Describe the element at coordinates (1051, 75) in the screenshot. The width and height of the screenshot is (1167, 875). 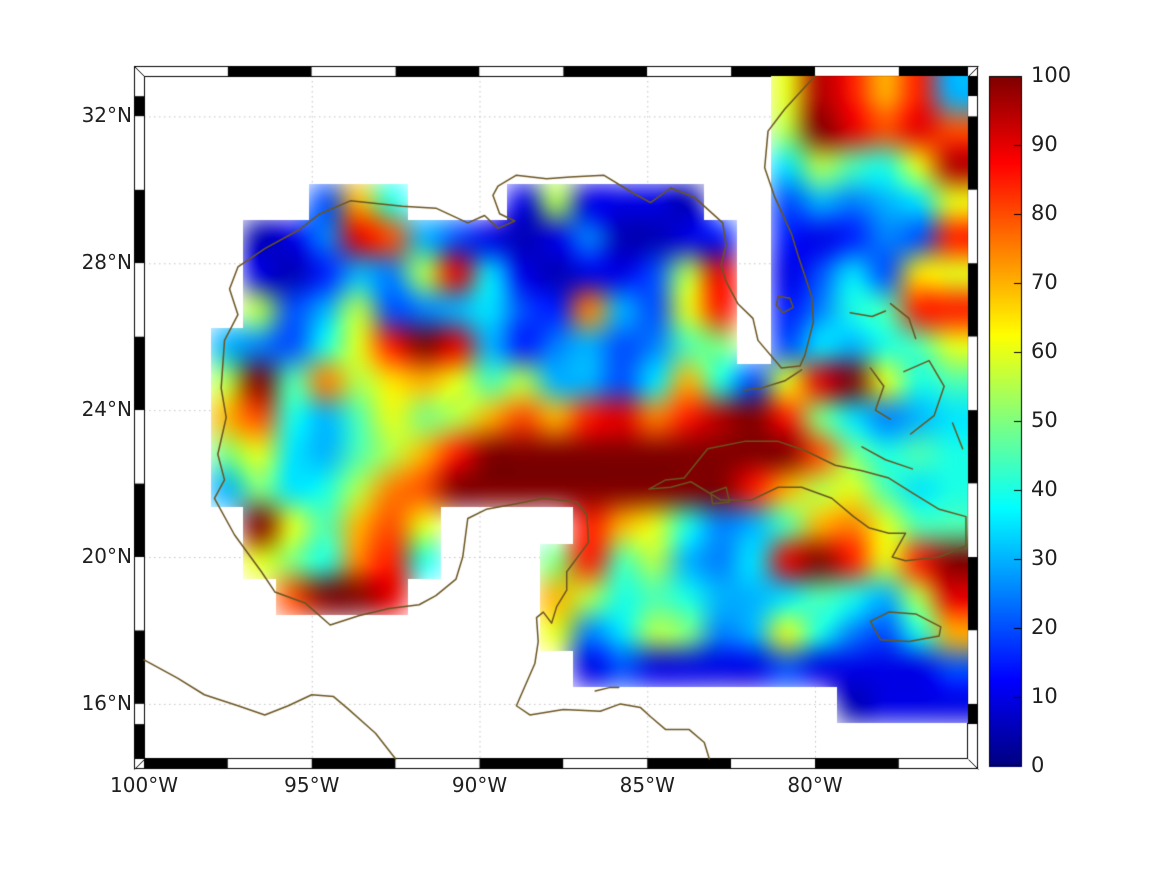
I see `colorbar-tick-label: 100` at that location.